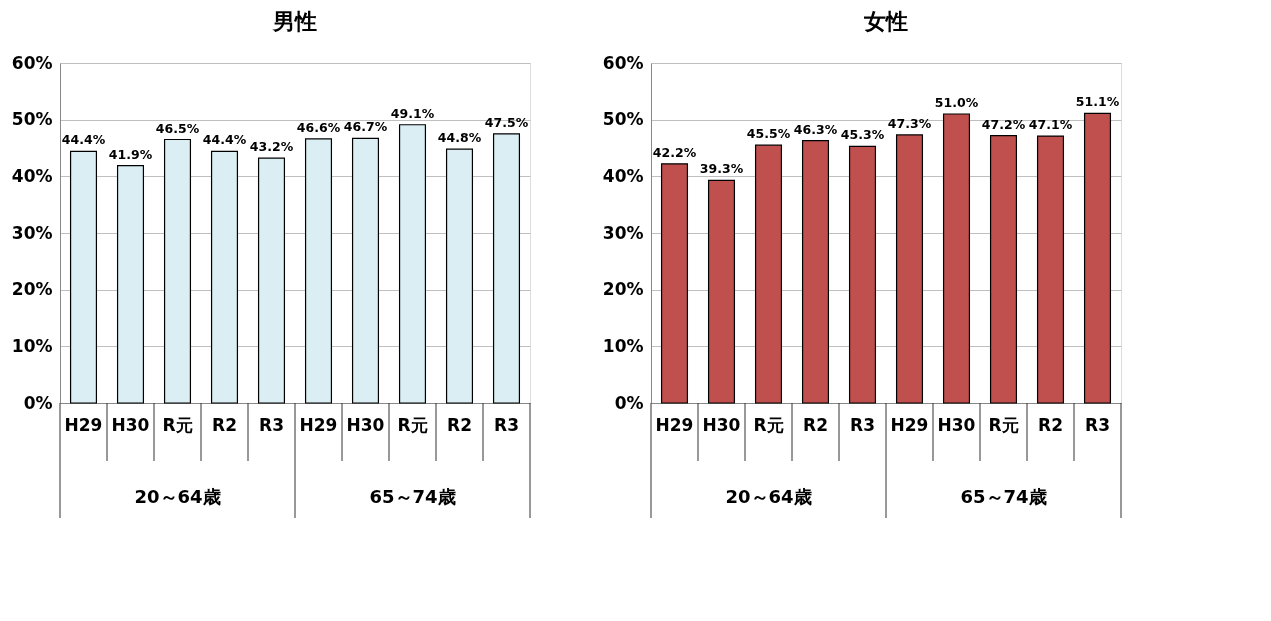 This screenshot has width=1271, height=621. Describe the element at coordinates (459, 138) in the screenshot. I see `data-label: 44.8%` at that location.